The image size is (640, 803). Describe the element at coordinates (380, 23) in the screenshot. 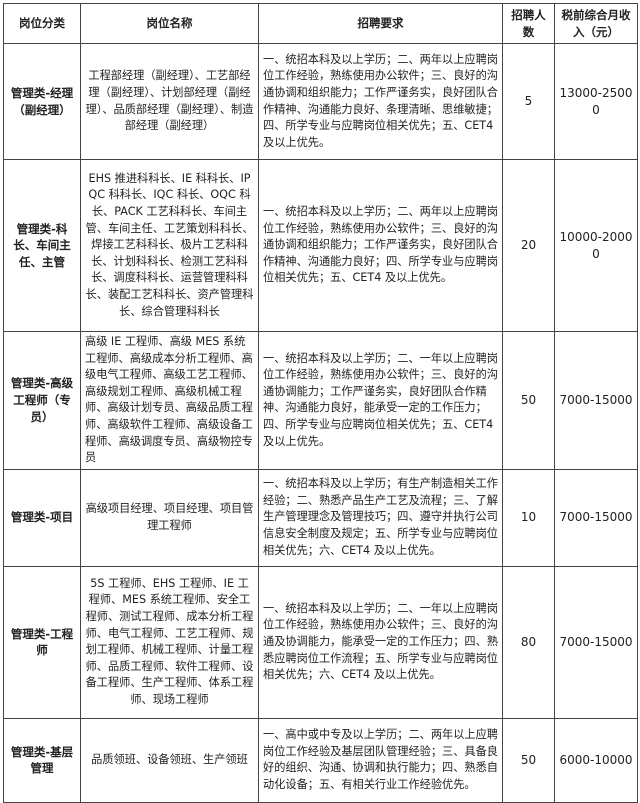

I see `header-requirements: 招聘要求` at that location.